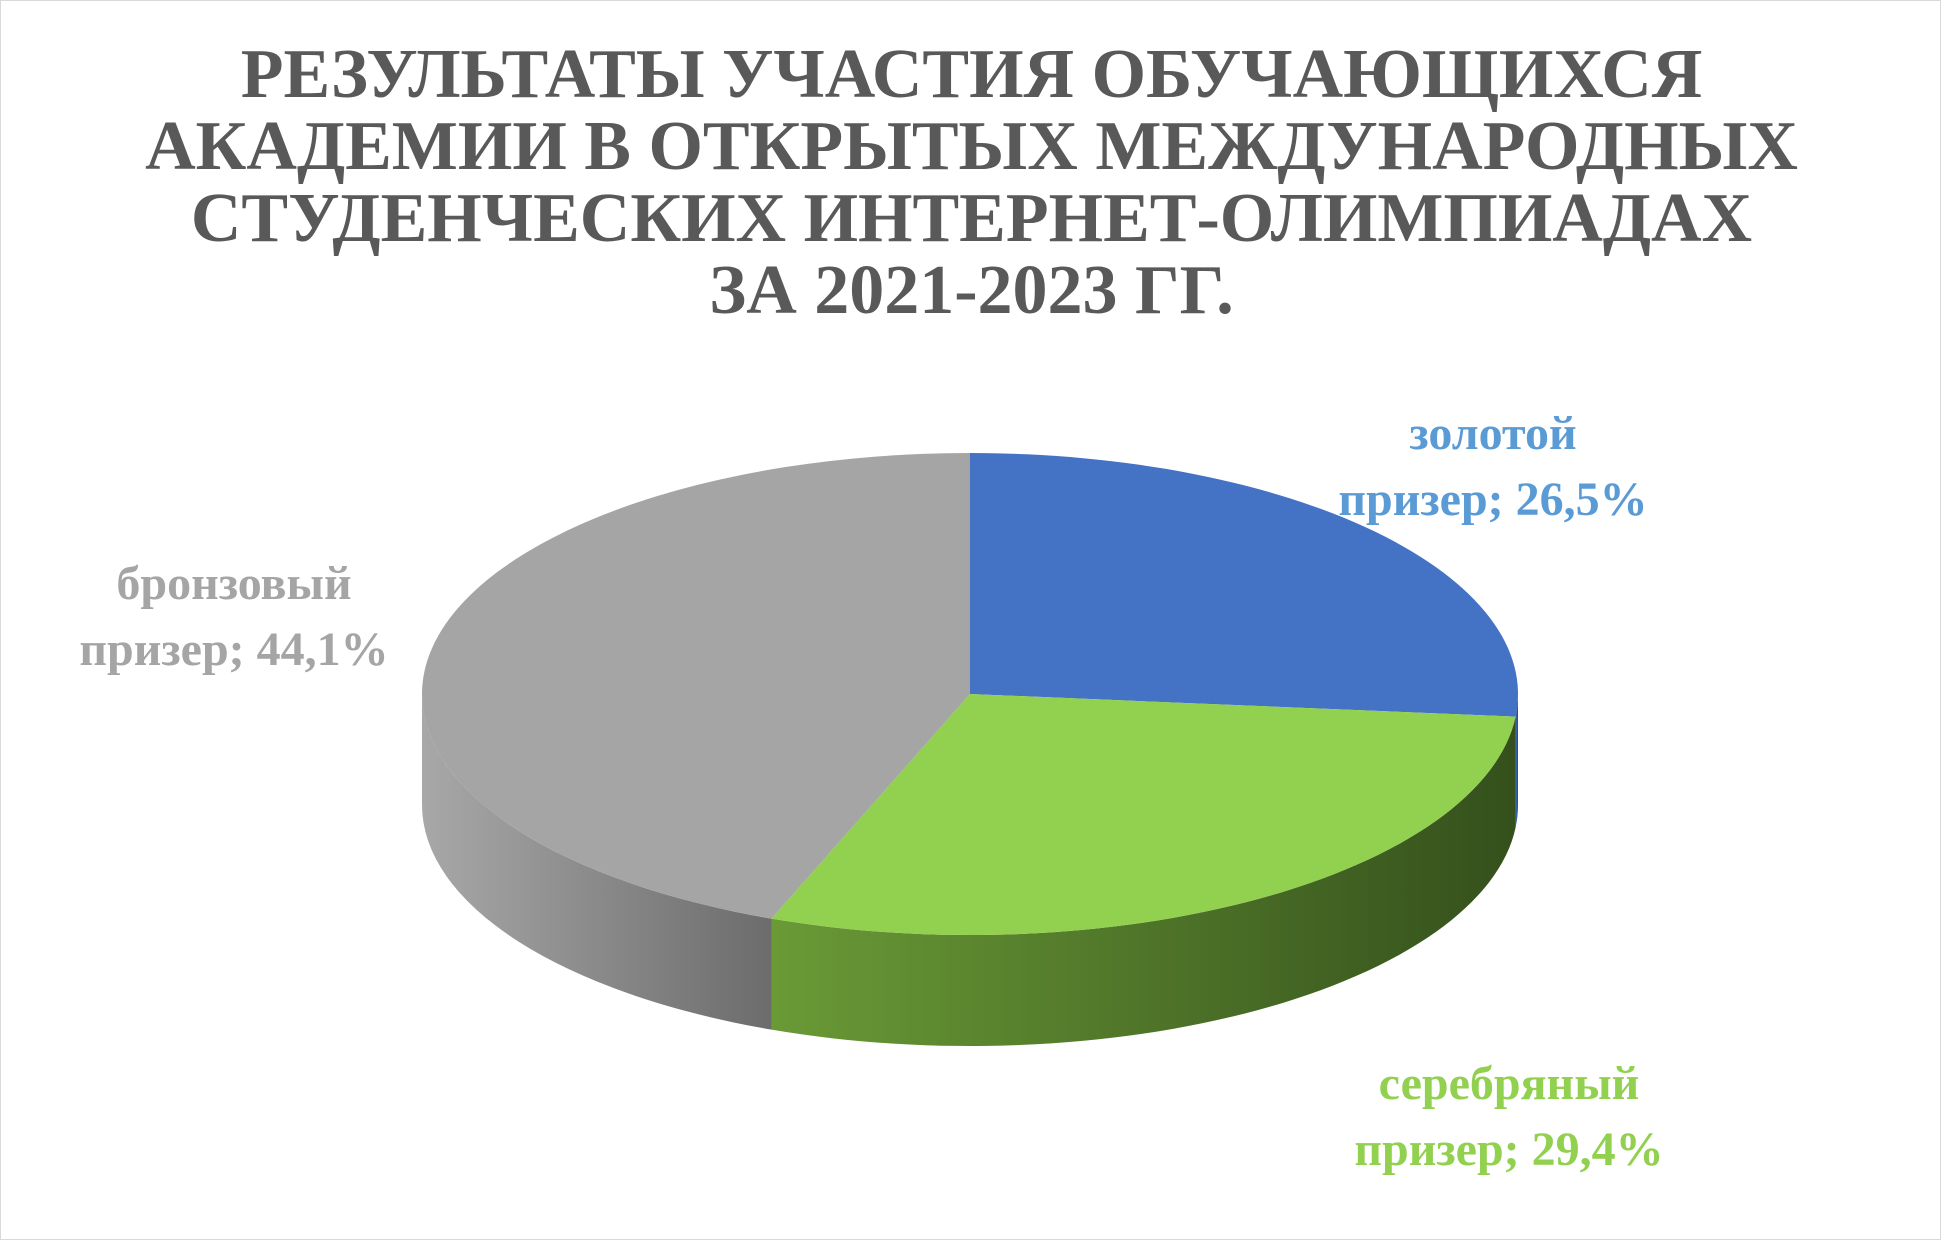  What do you see at coordinates (1493, 466) in the screenshot?
I see `data-label: золотой призер; 26,5%` at bounding box center [1493, 466].